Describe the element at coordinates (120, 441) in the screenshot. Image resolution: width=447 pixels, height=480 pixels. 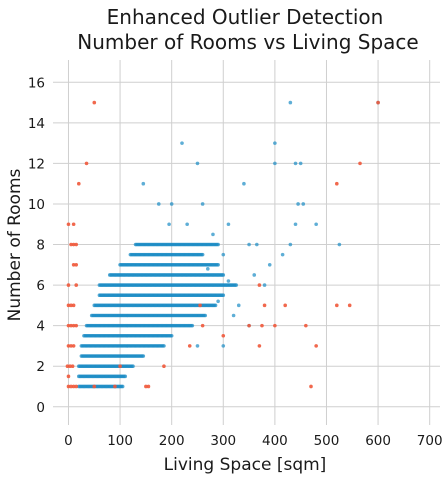
I see `x-tick-label: 100` at that location.